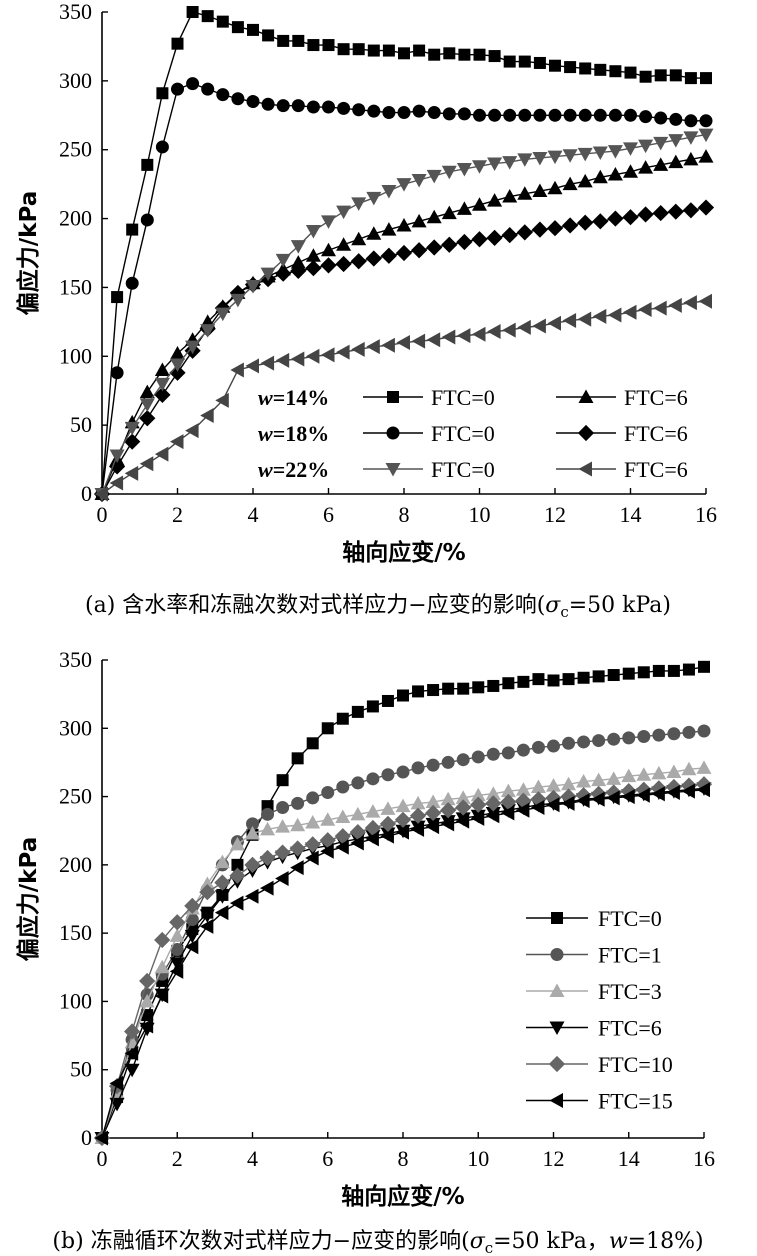 This screenshot has height=1256, width=757. What do you see at coordinates (551, 1241) in the screenshot?
I see `caption-text: =50 kPa，` at bounding box center [551, 1241].